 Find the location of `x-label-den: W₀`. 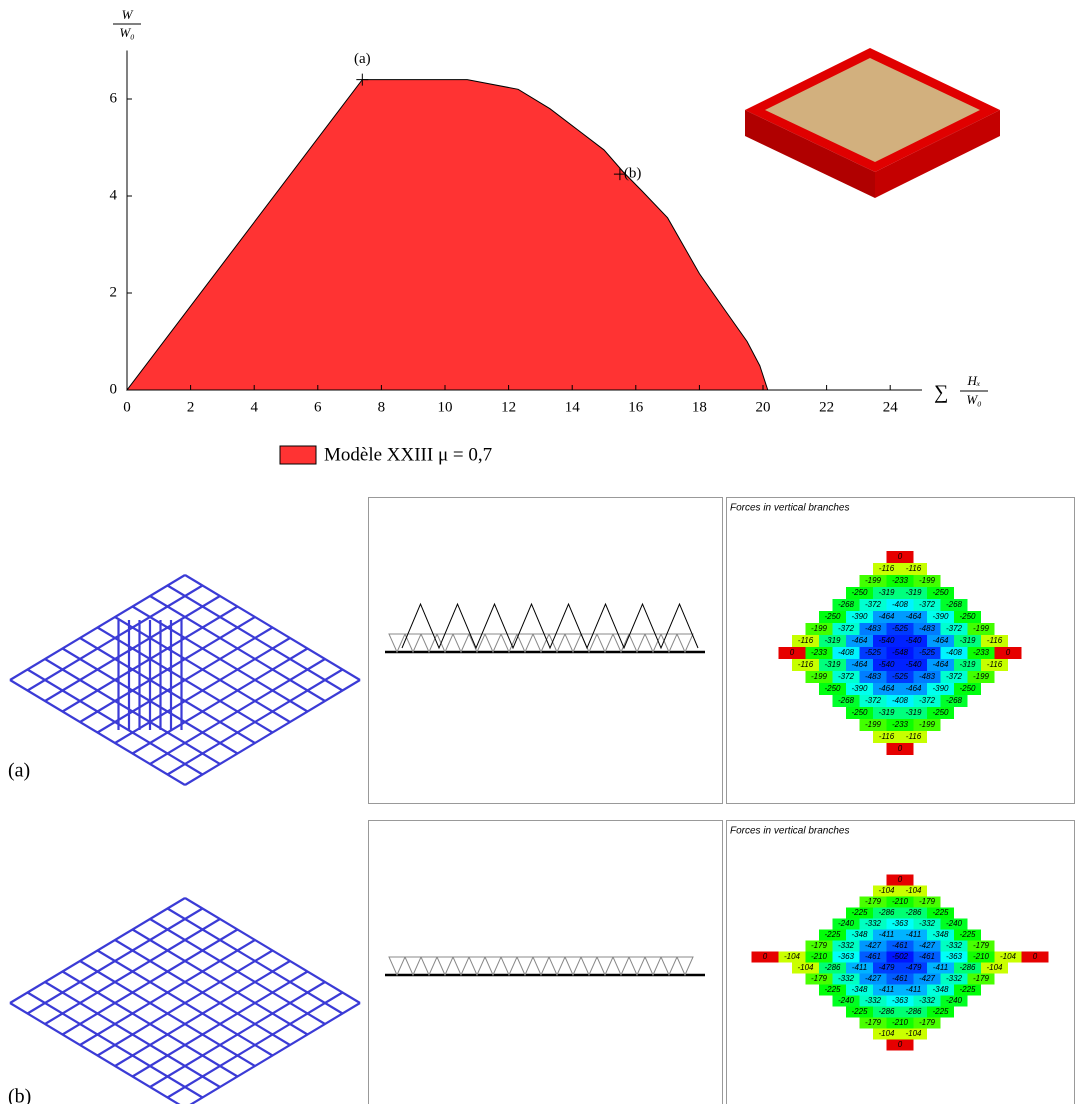

x-label-den: W₀ is located at coordinates (973, 399).